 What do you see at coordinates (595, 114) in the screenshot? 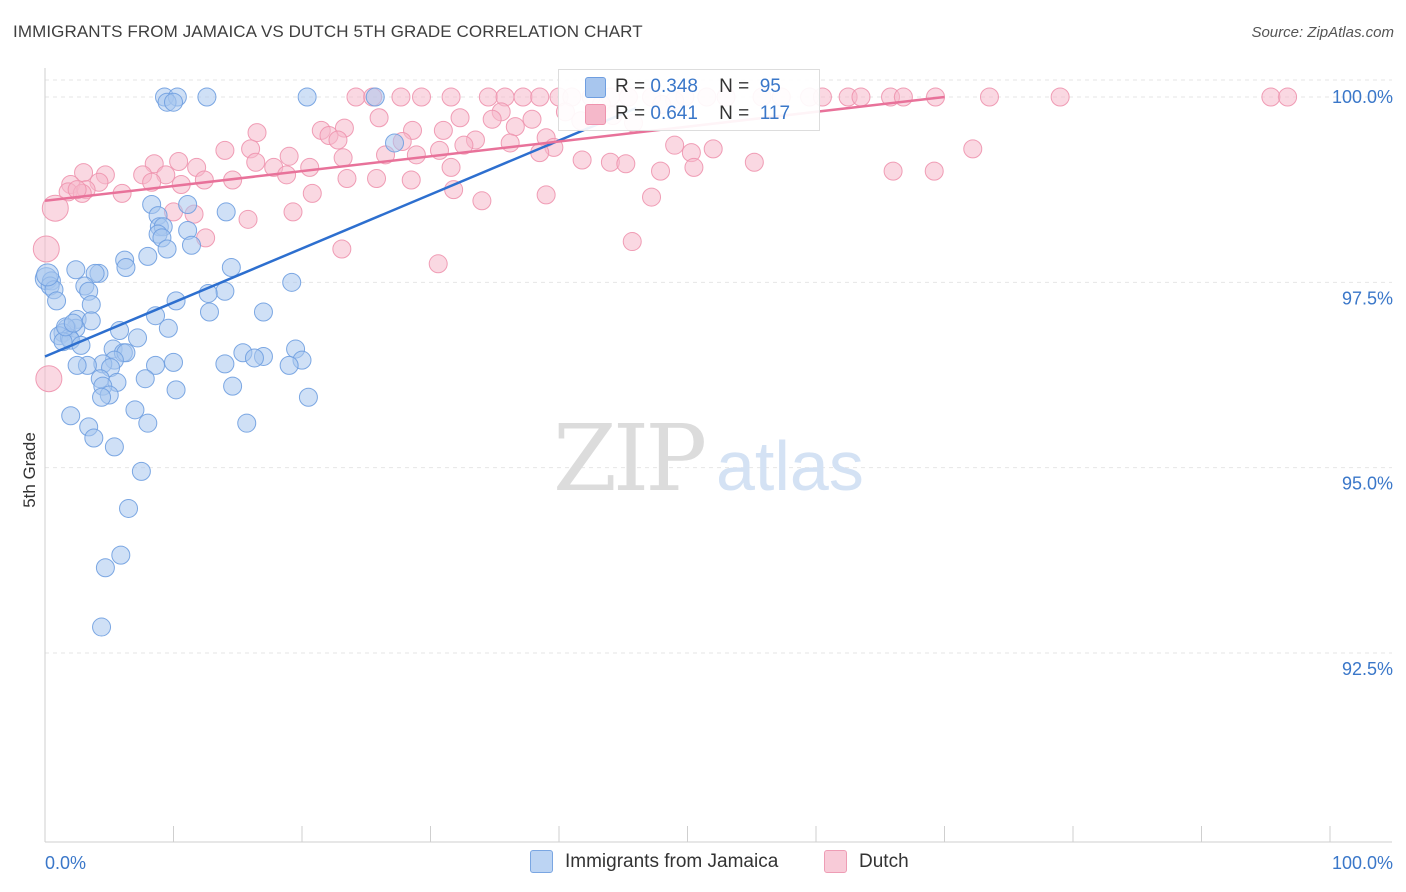
I see `legend-swatch-dutch` at bounding box center [595, 114].